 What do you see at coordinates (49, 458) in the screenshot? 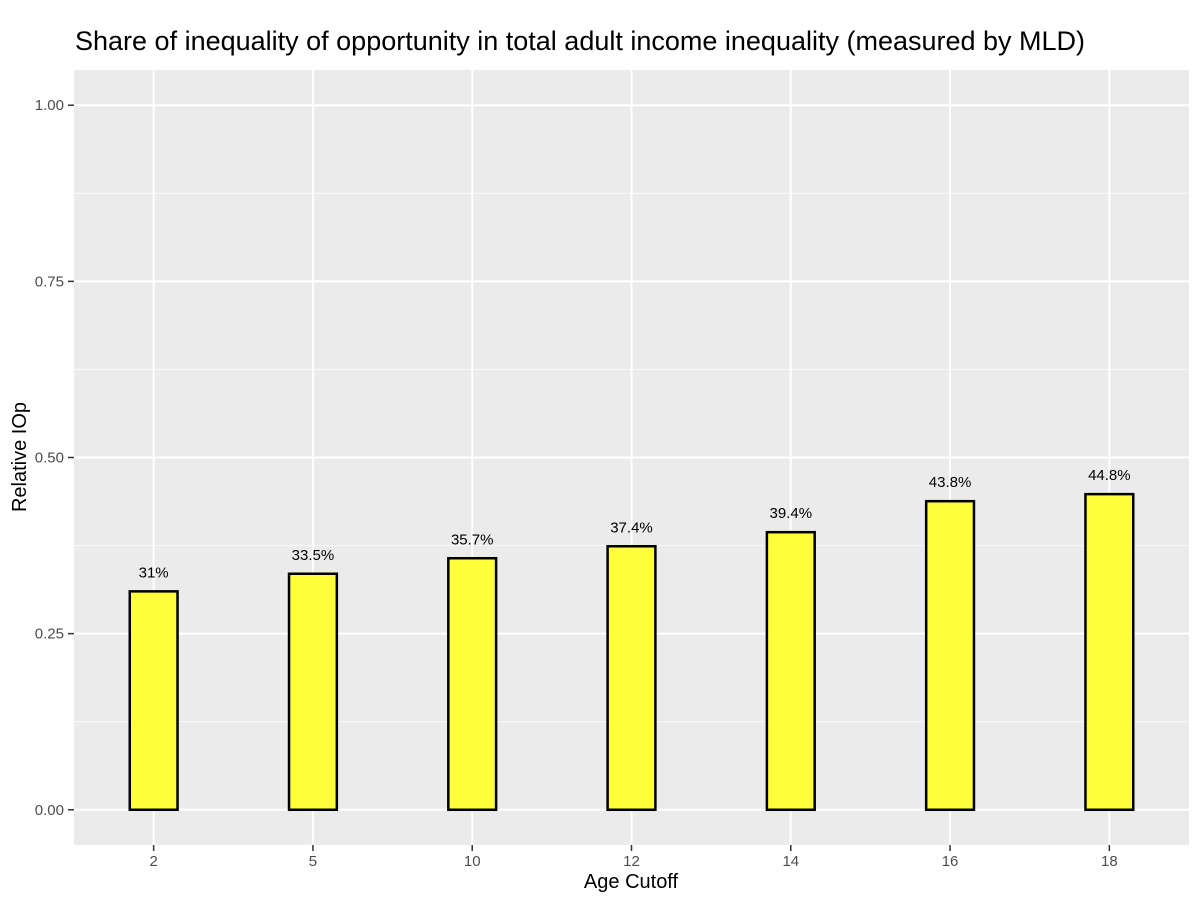
I see `y-tick-label: 0.50` at bounding box center [49, 458].